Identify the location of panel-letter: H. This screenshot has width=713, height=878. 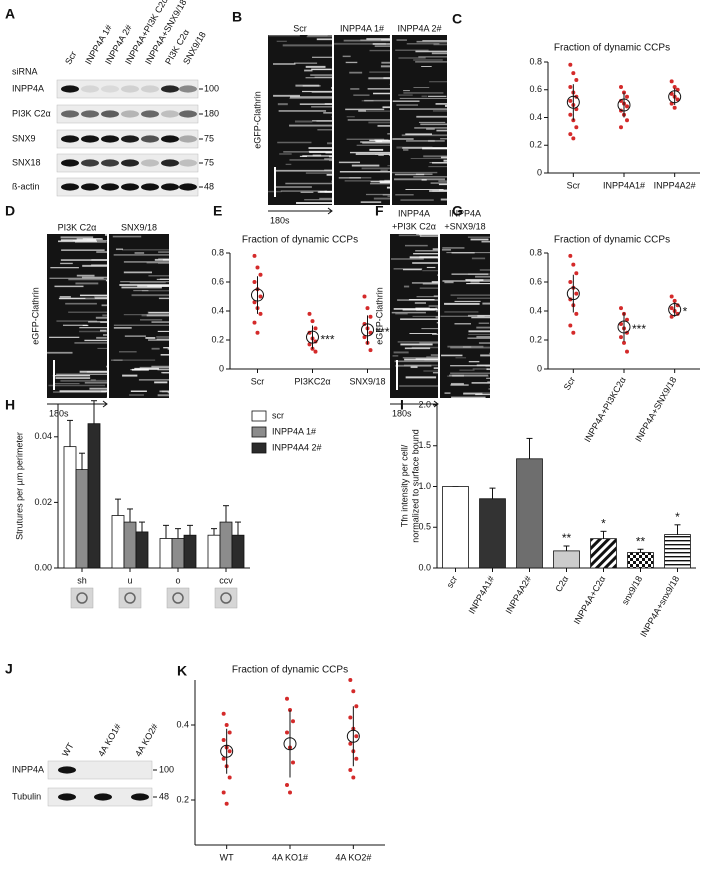
(10, 405).